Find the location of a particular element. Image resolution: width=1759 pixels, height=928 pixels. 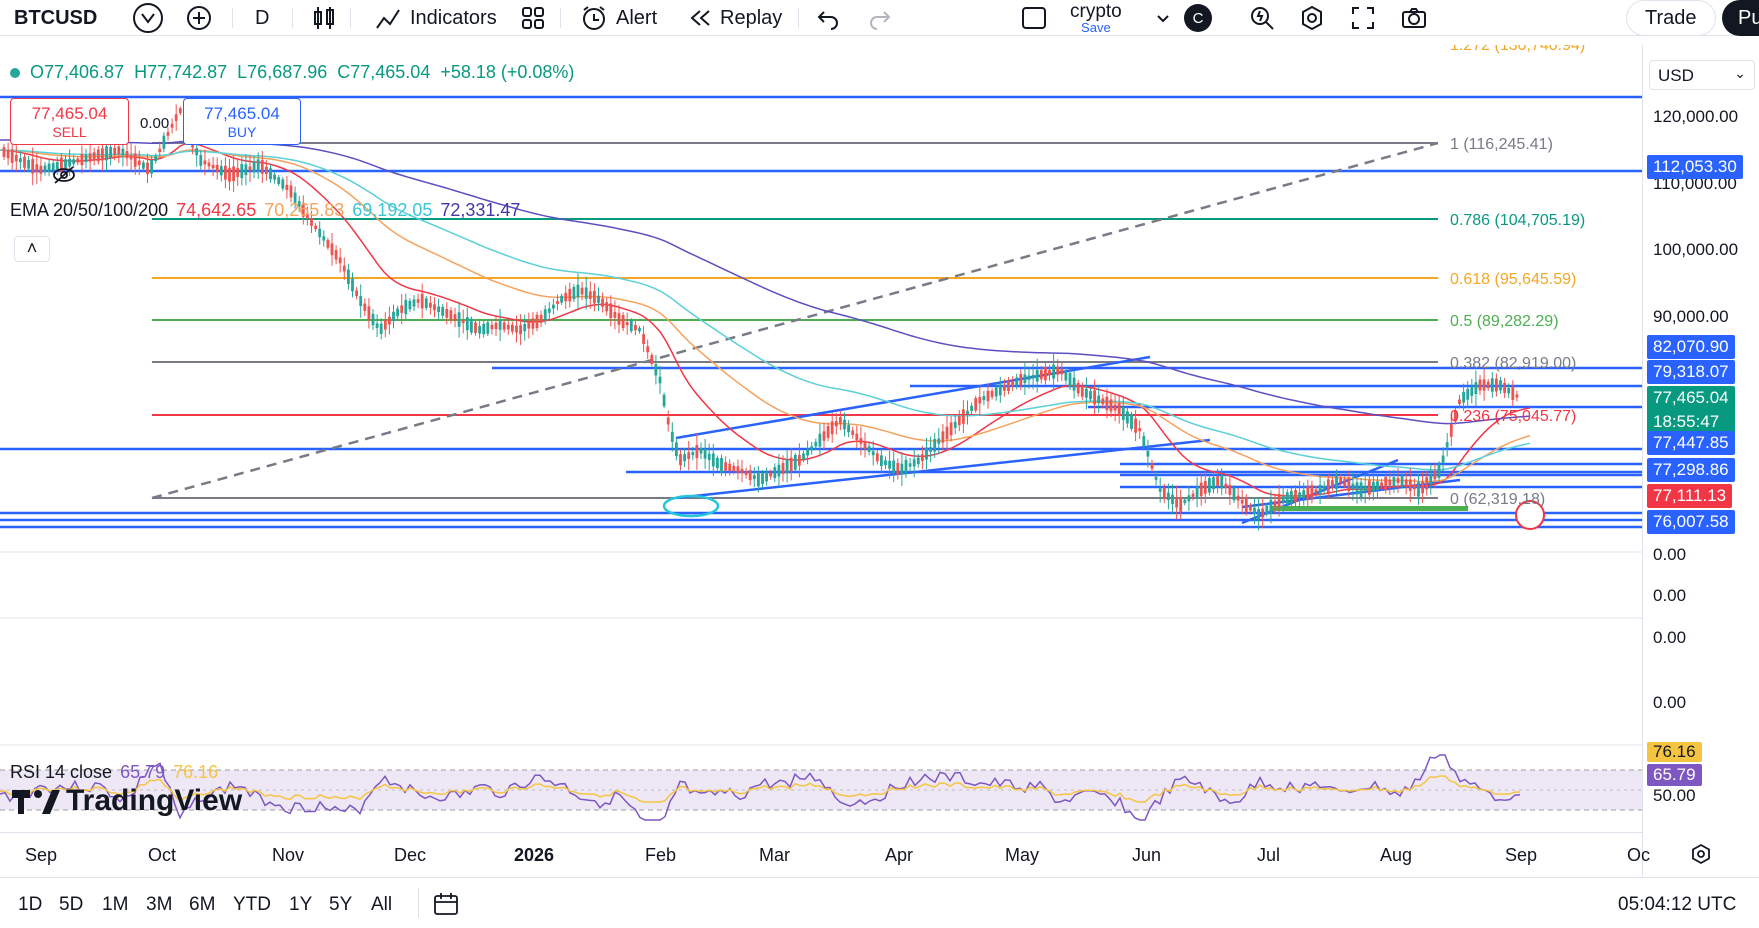

settings-button is located at coordinates (1312, 18).